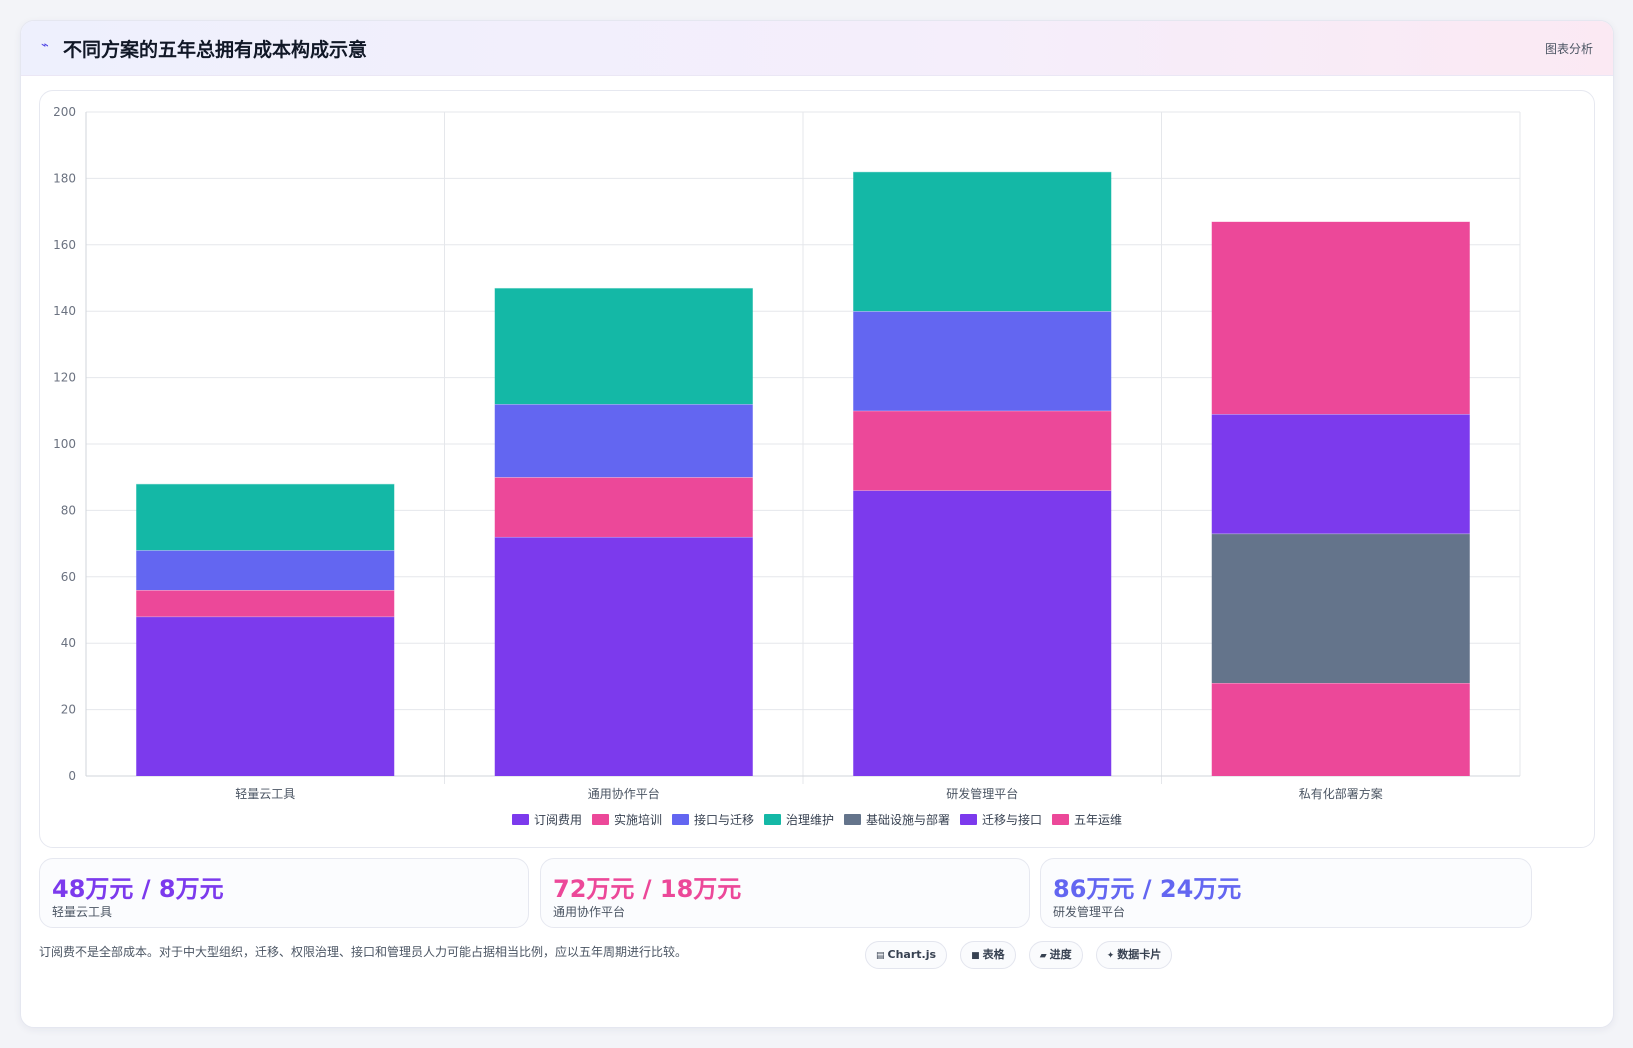  I want to click on pill-label: 表格, so click(993, 954).